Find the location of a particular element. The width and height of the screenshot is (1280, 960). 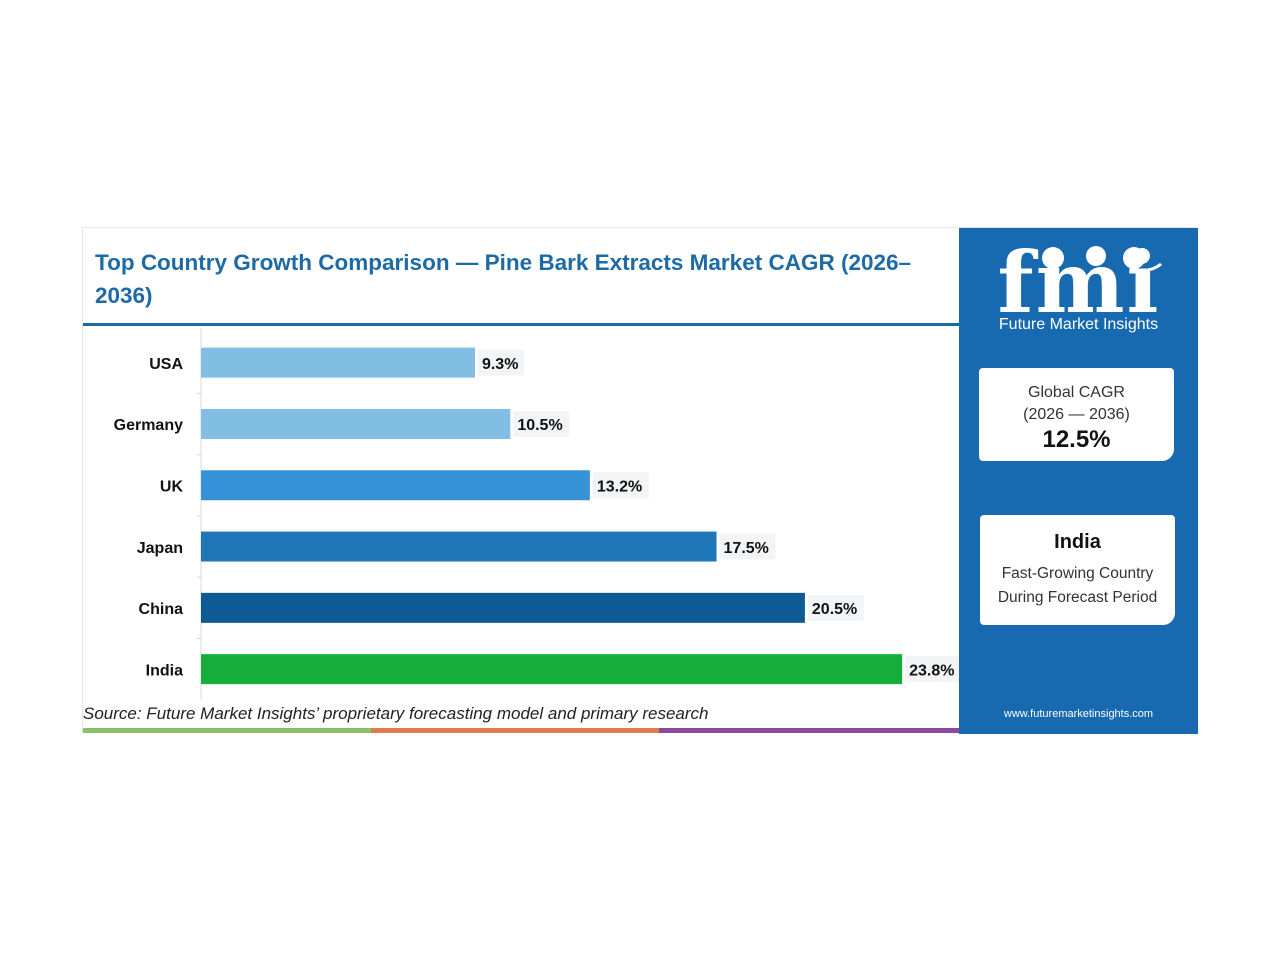

bar-india is located at coordinates (552, 669).